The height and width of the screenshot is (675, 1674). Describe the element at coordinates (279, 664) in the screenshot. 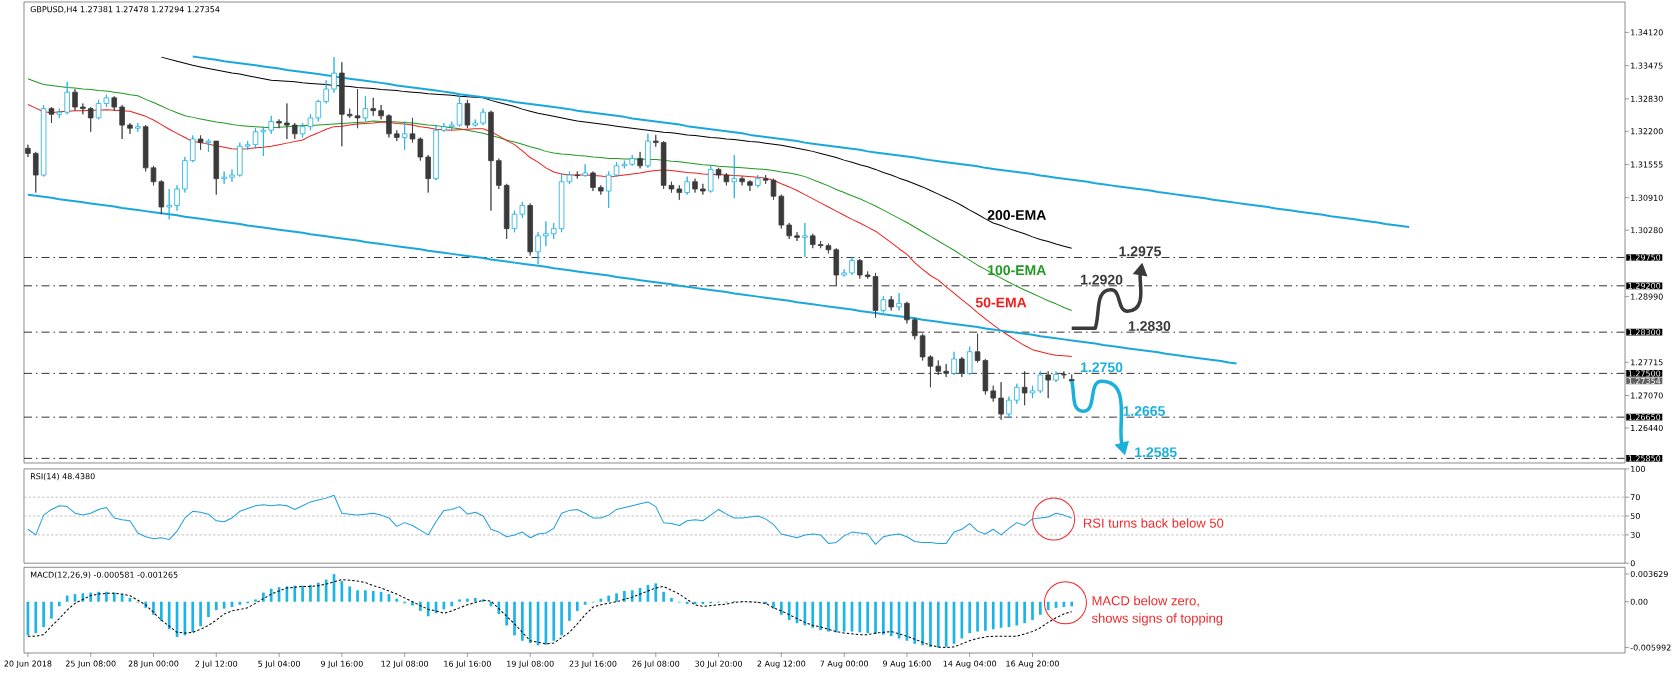

I see `x-tick-label: 5 Jul 04:00` at that location.